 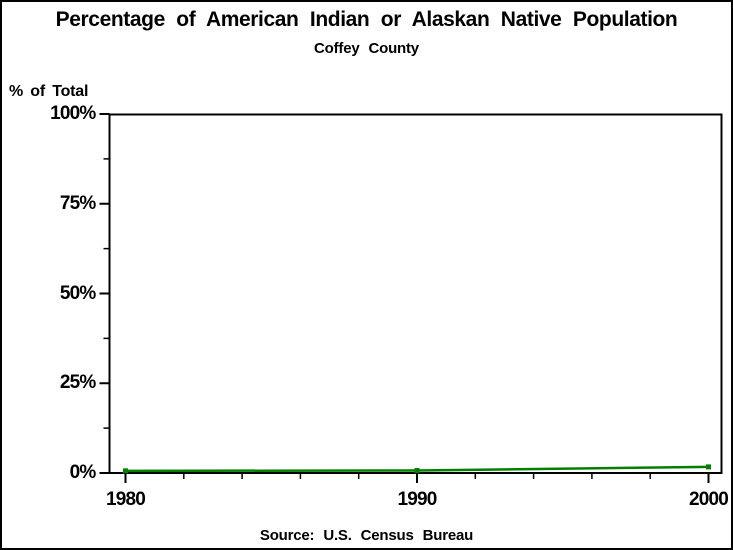 I want to click on x-tick-label: 1980, so click(x=125, y=499).